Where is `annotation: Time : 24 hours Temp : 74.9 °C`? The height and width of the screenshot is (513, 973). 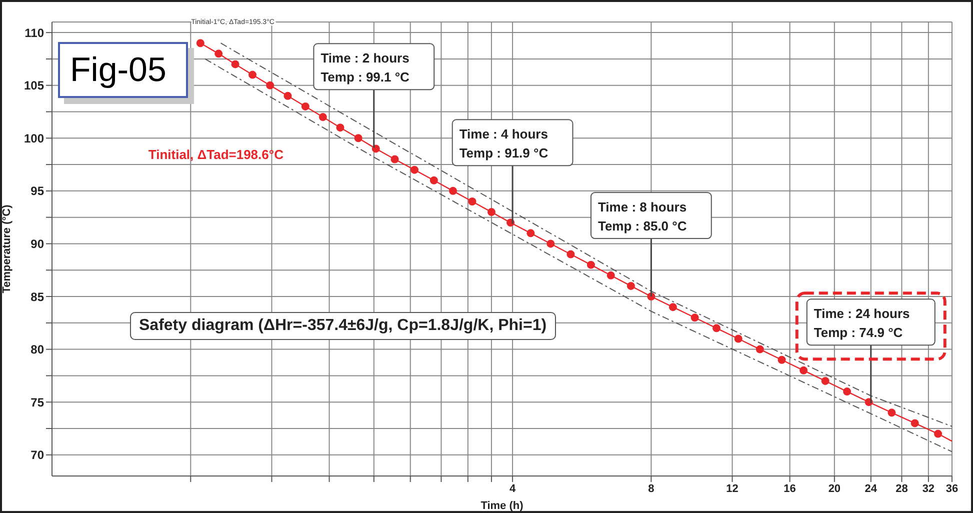 annotation: Time : 24 hours Temp : 74.9 °C is located at coordinates (862, 323).